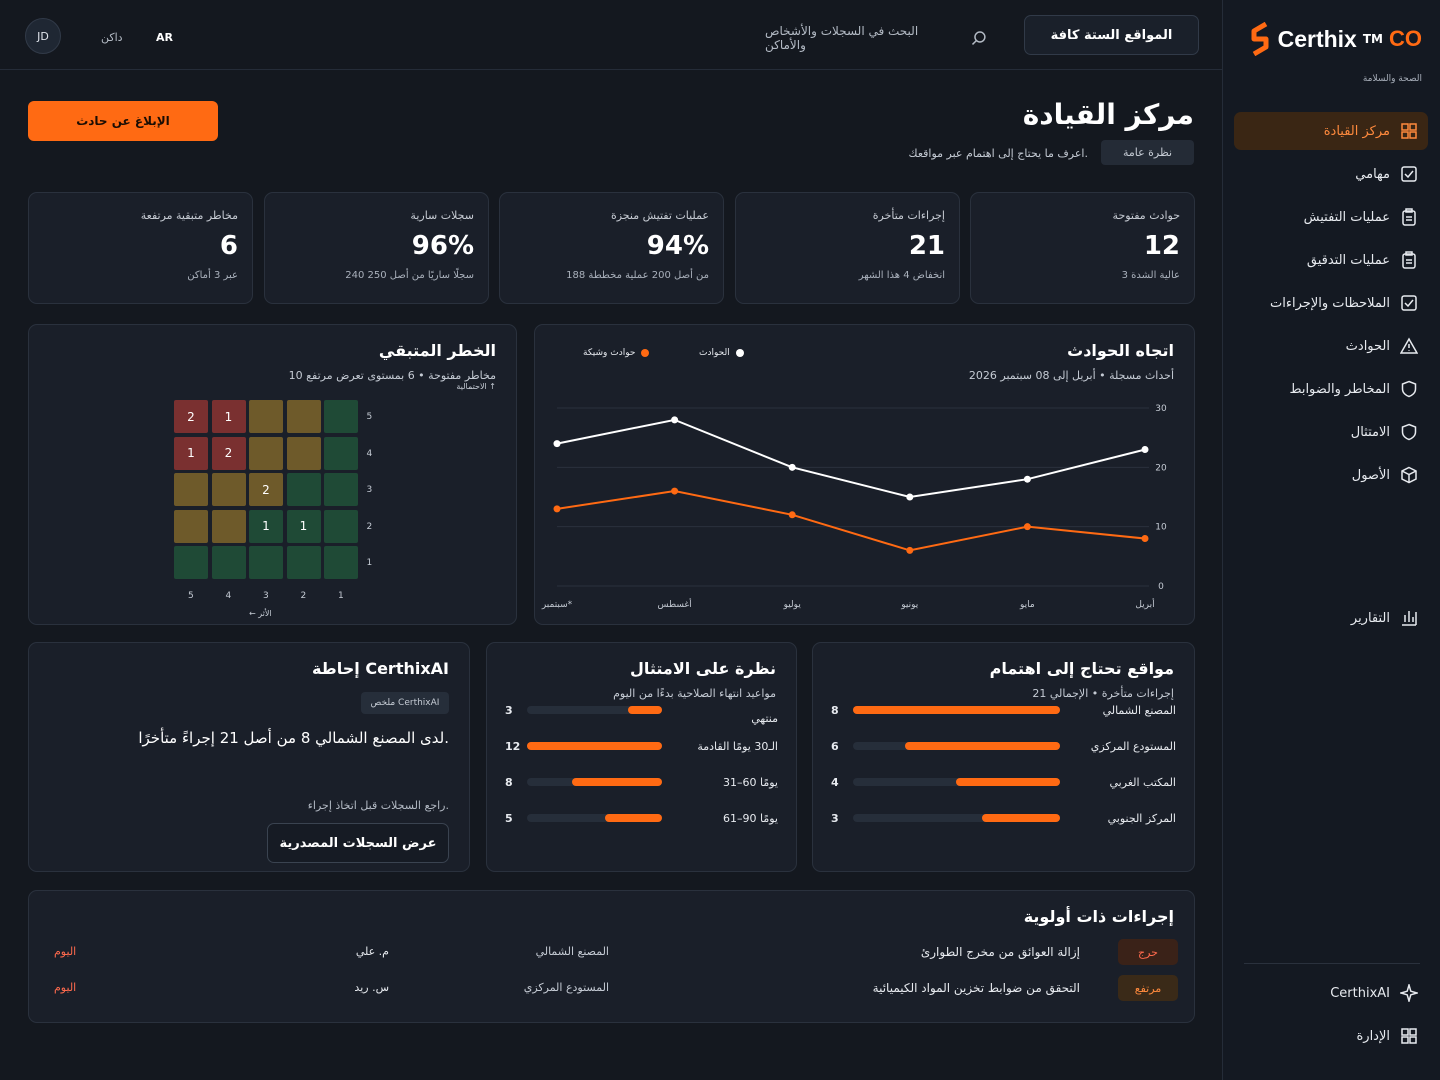  I want to click on search-input: البحث في السجلات والأشخاص والأماكن, so click(842, 38).